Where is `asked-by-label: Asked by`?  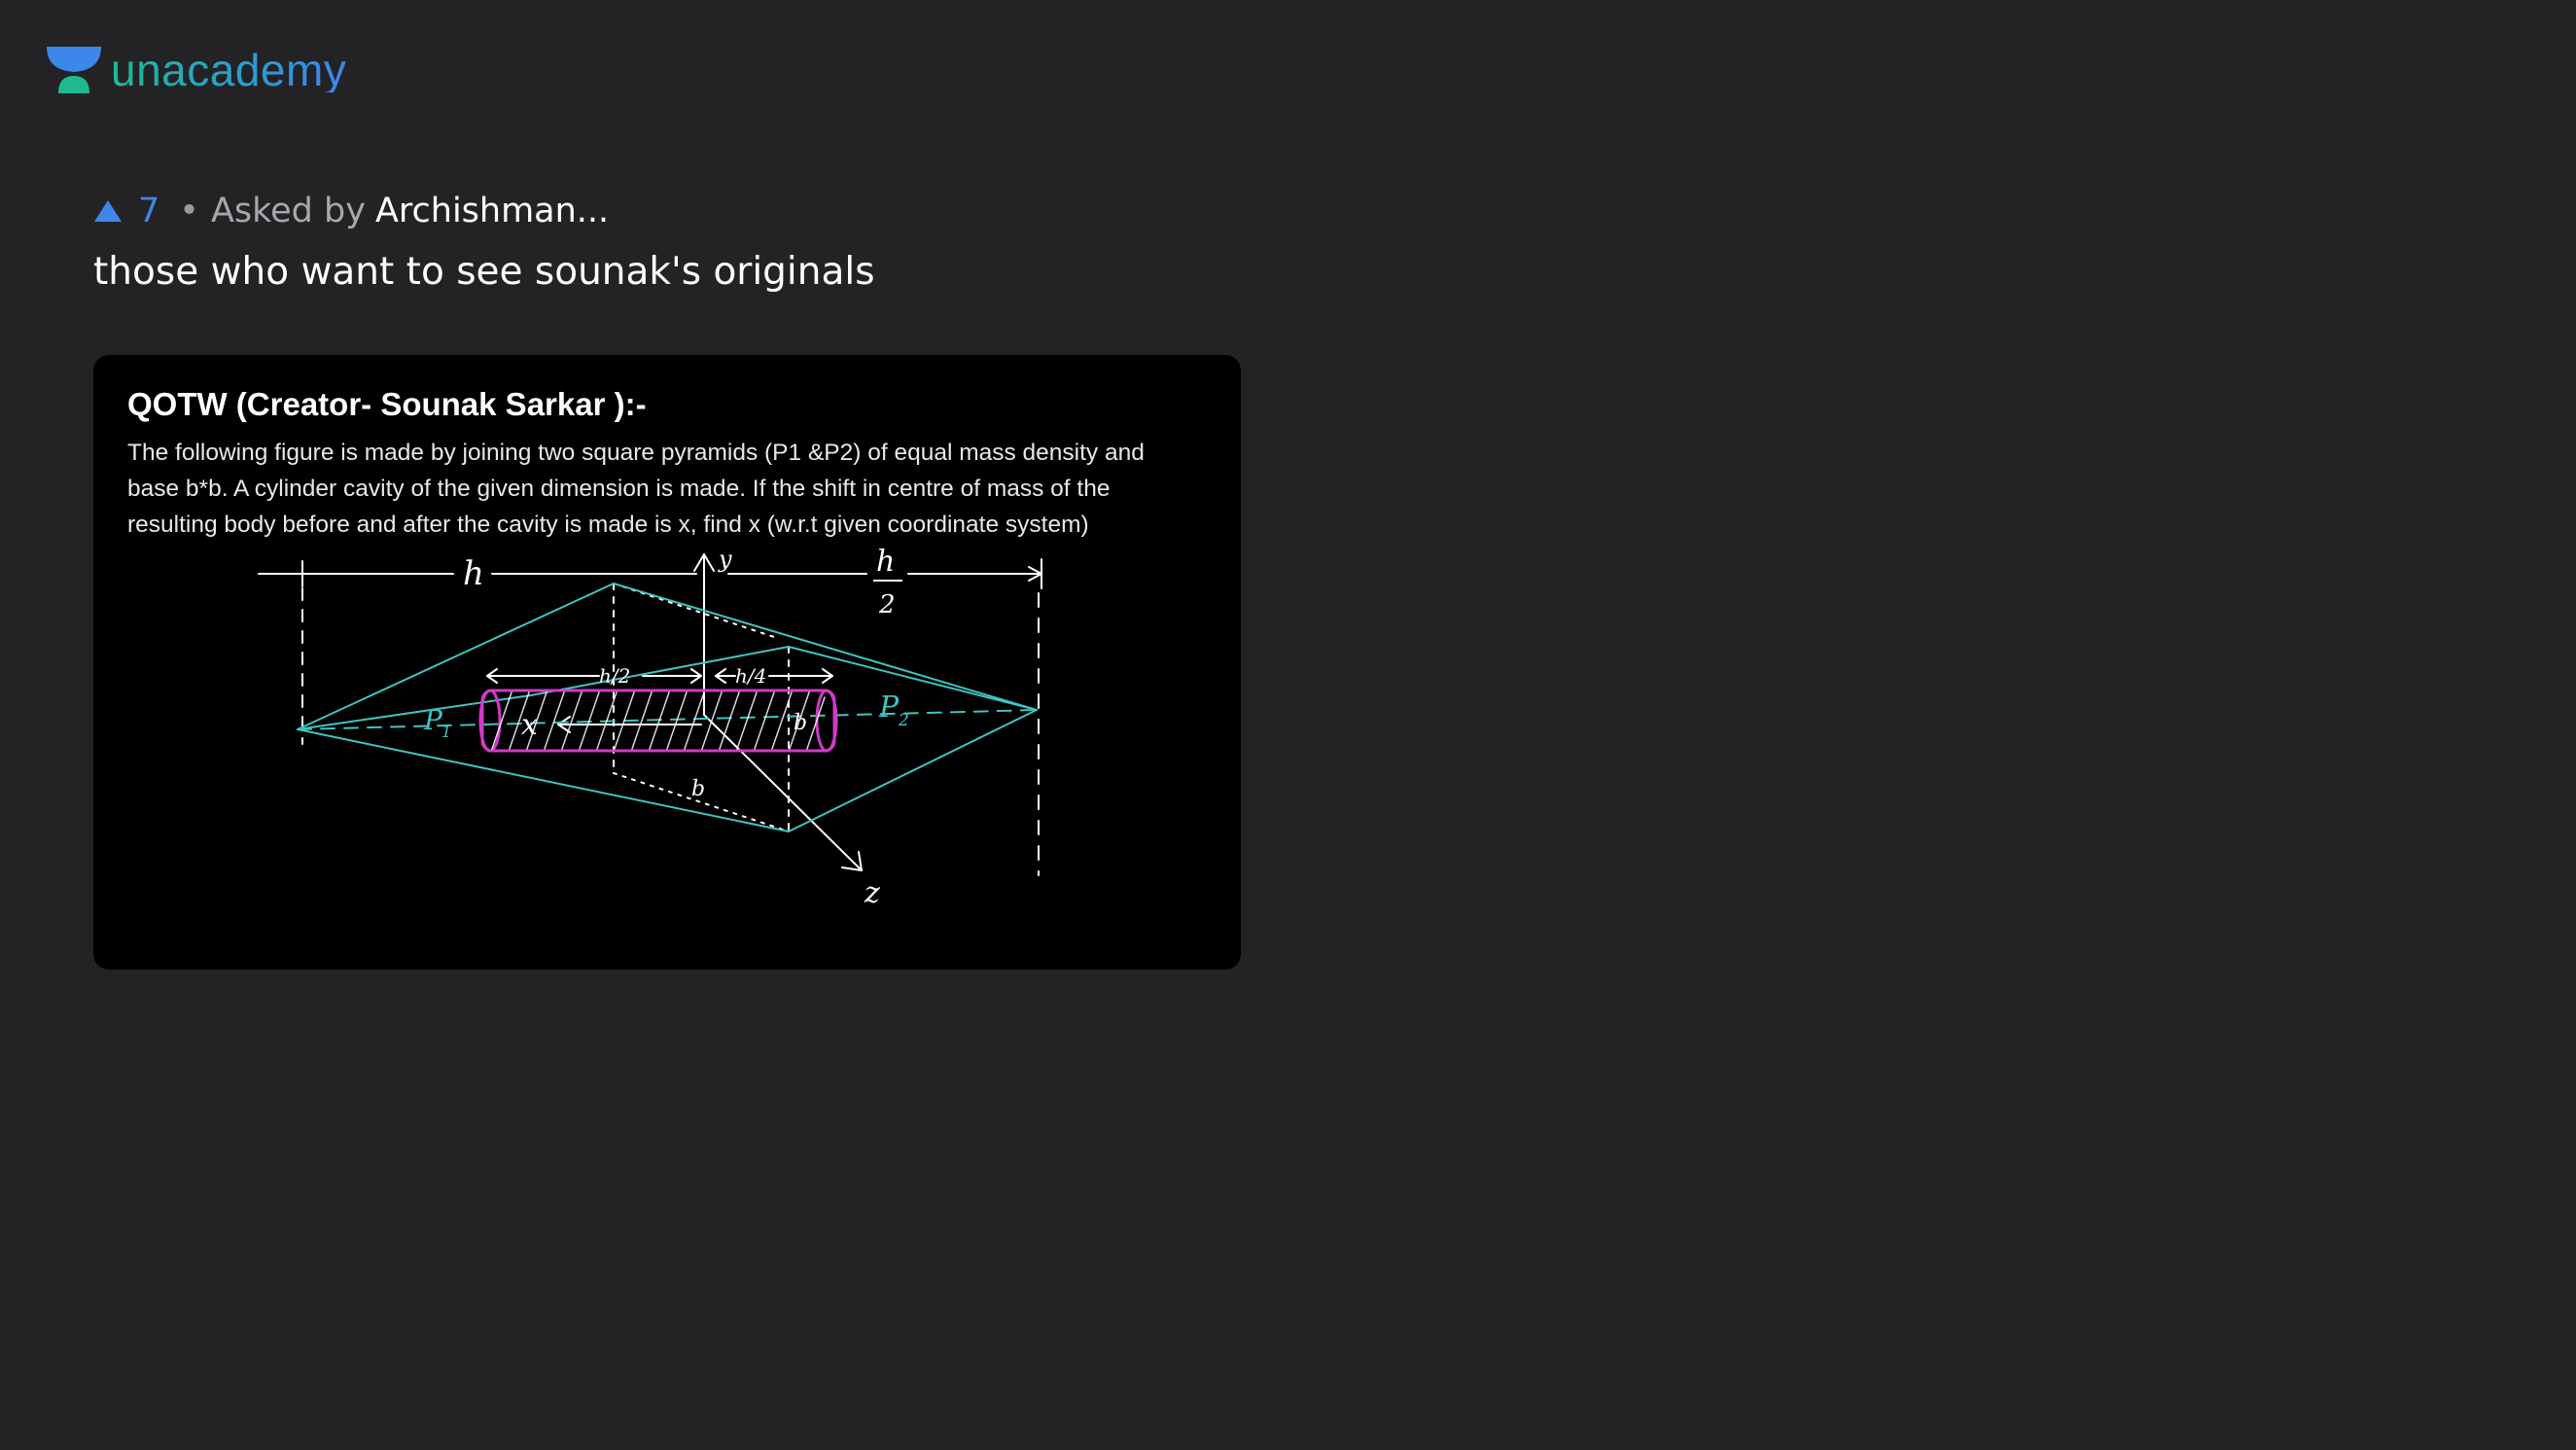 asked-by-label: Asked by is located at coordinates (288, 211).